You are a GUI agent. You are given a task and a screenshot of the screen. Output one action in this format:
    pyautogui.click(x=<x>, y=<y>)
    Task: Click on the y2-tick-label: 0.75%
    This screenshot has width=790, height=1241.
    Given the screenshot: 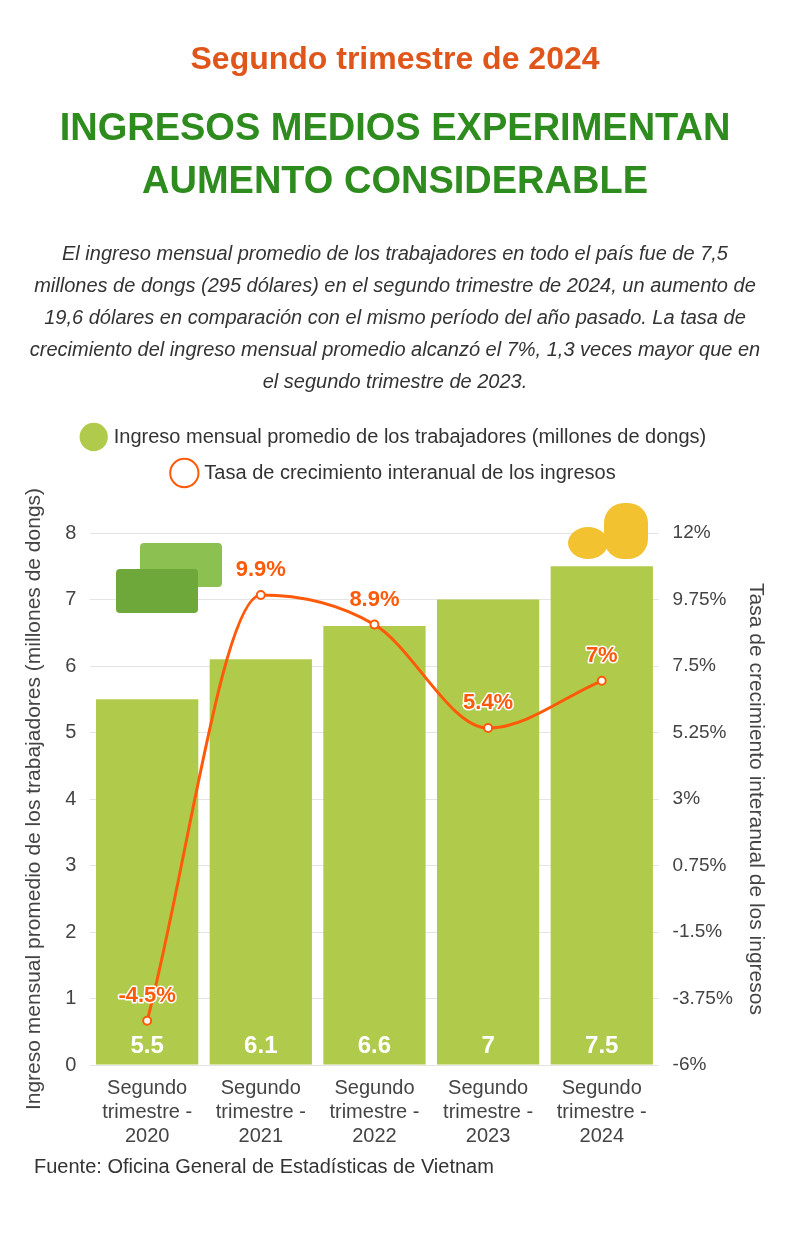 What is the action you would take?
    pyautogui.click(x=699, y=865)
    